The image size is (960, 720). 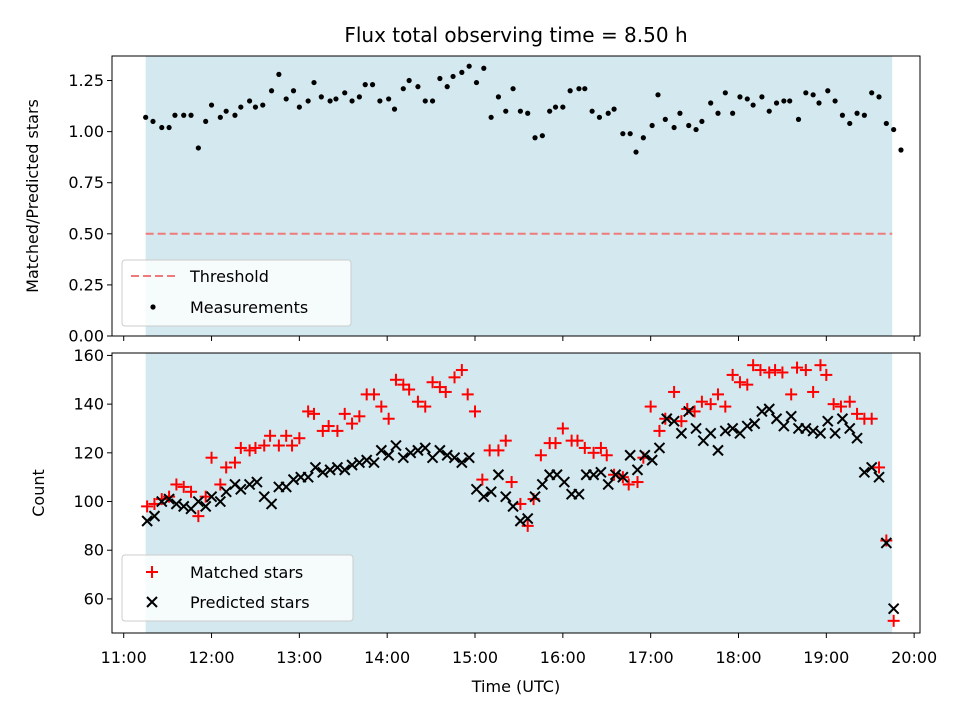 What do you see at coordinates (237, 588) in the screenshot?
I see `bottom-legend-box` at bounding box center [237, 588].